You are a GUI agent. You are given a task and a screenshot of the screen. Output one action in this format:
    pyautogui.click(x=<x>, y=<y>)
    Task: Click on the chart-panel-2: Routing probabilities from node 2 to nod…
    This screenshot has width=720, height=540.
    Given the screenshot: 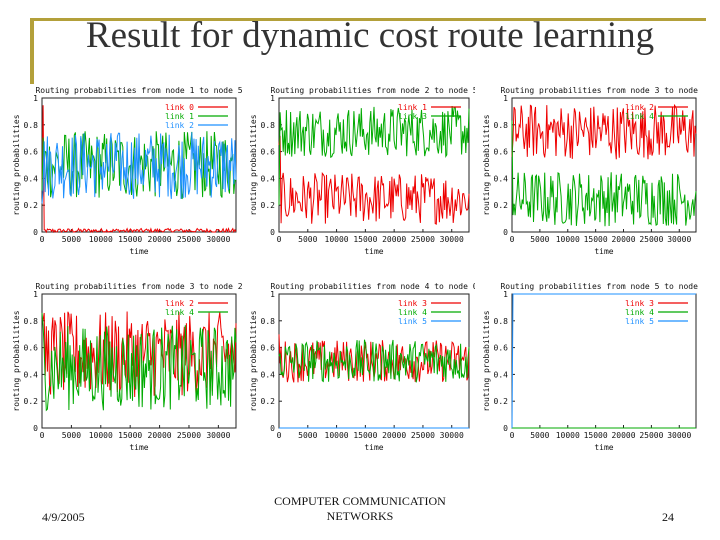 What is the action you would take?
    pyautogui.click(x=361, y=173)
    